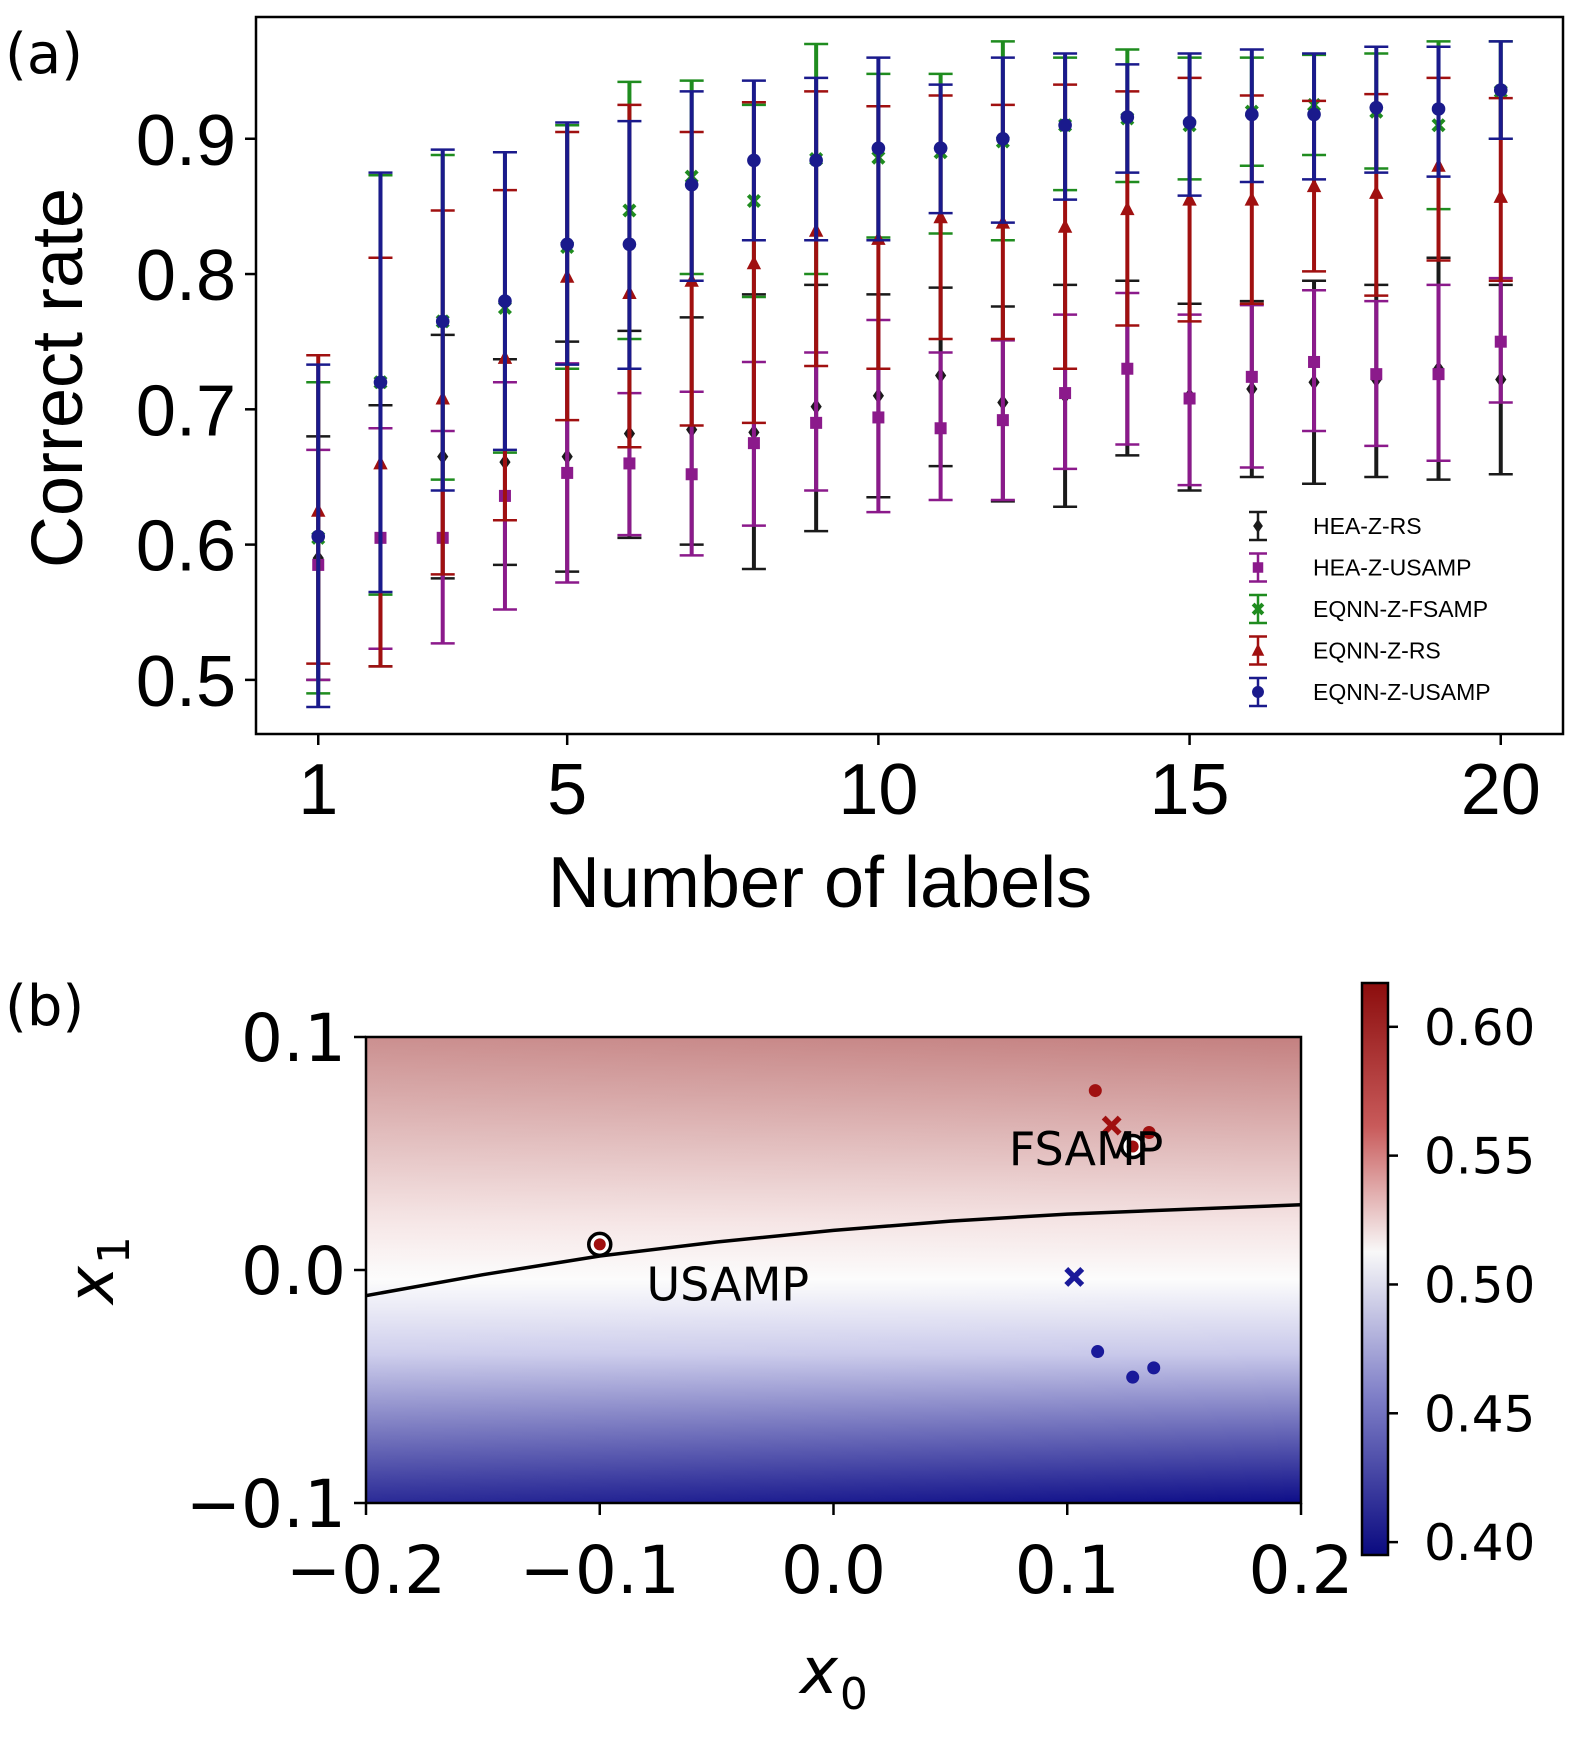 This screenshot has width=1578, height=1745. Describe the element at coordinates (818, 1672) in the screenshot. I see `b-x-axis-base: x` at that location.